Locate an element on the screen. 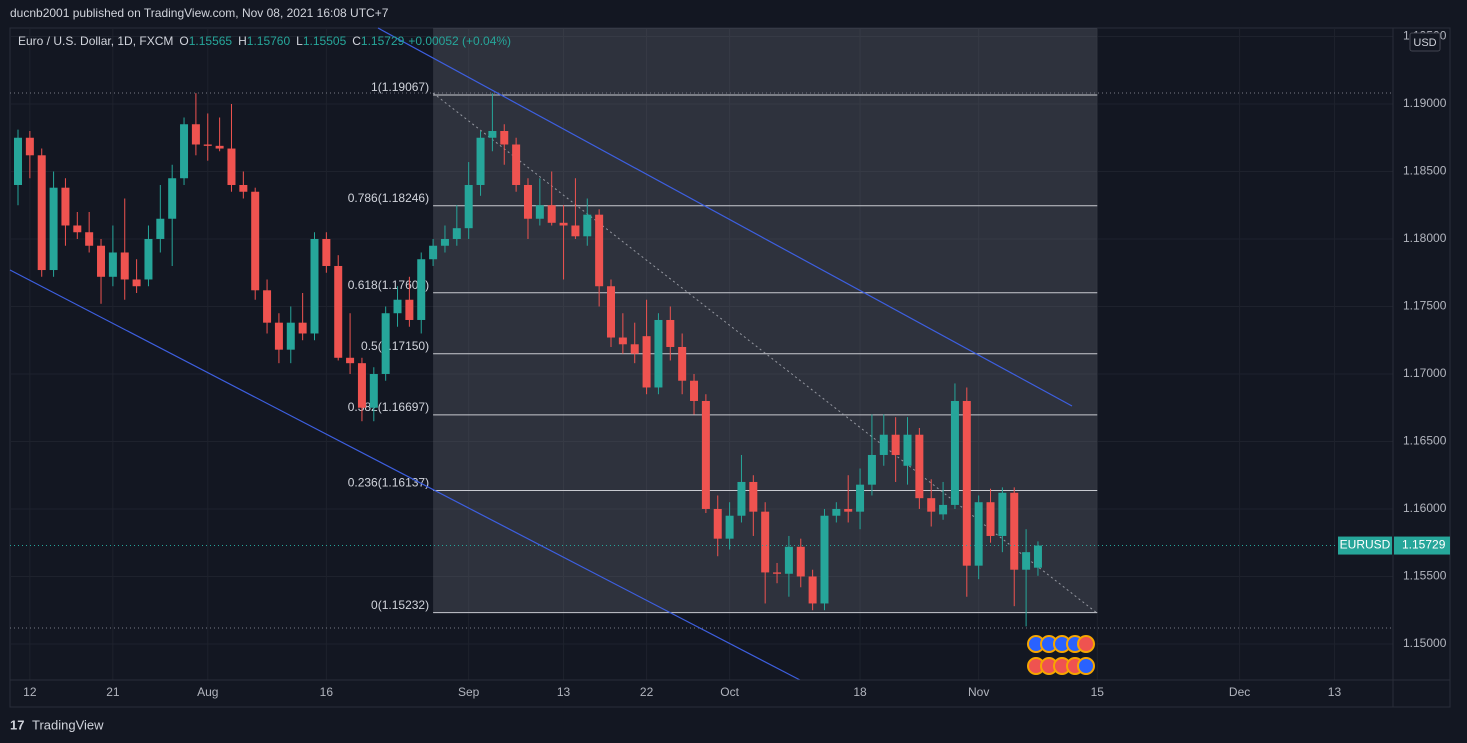  x-tick-label: 18 is located at coordinates (860, 692).